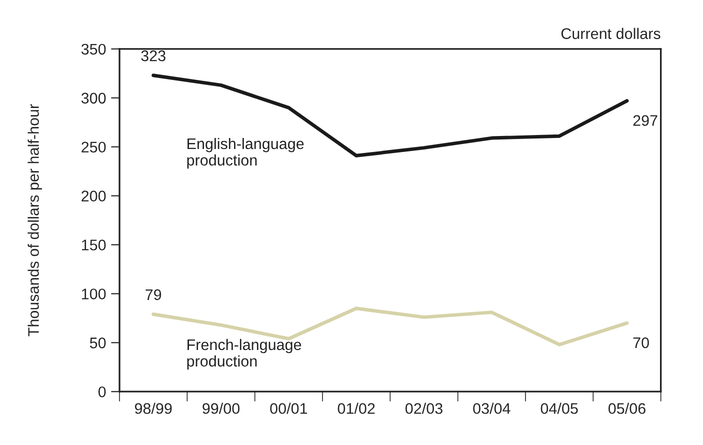  Describe the element at coordinates (94, 147) in the screenshot. I see `y-tick-label: 250` at that location.